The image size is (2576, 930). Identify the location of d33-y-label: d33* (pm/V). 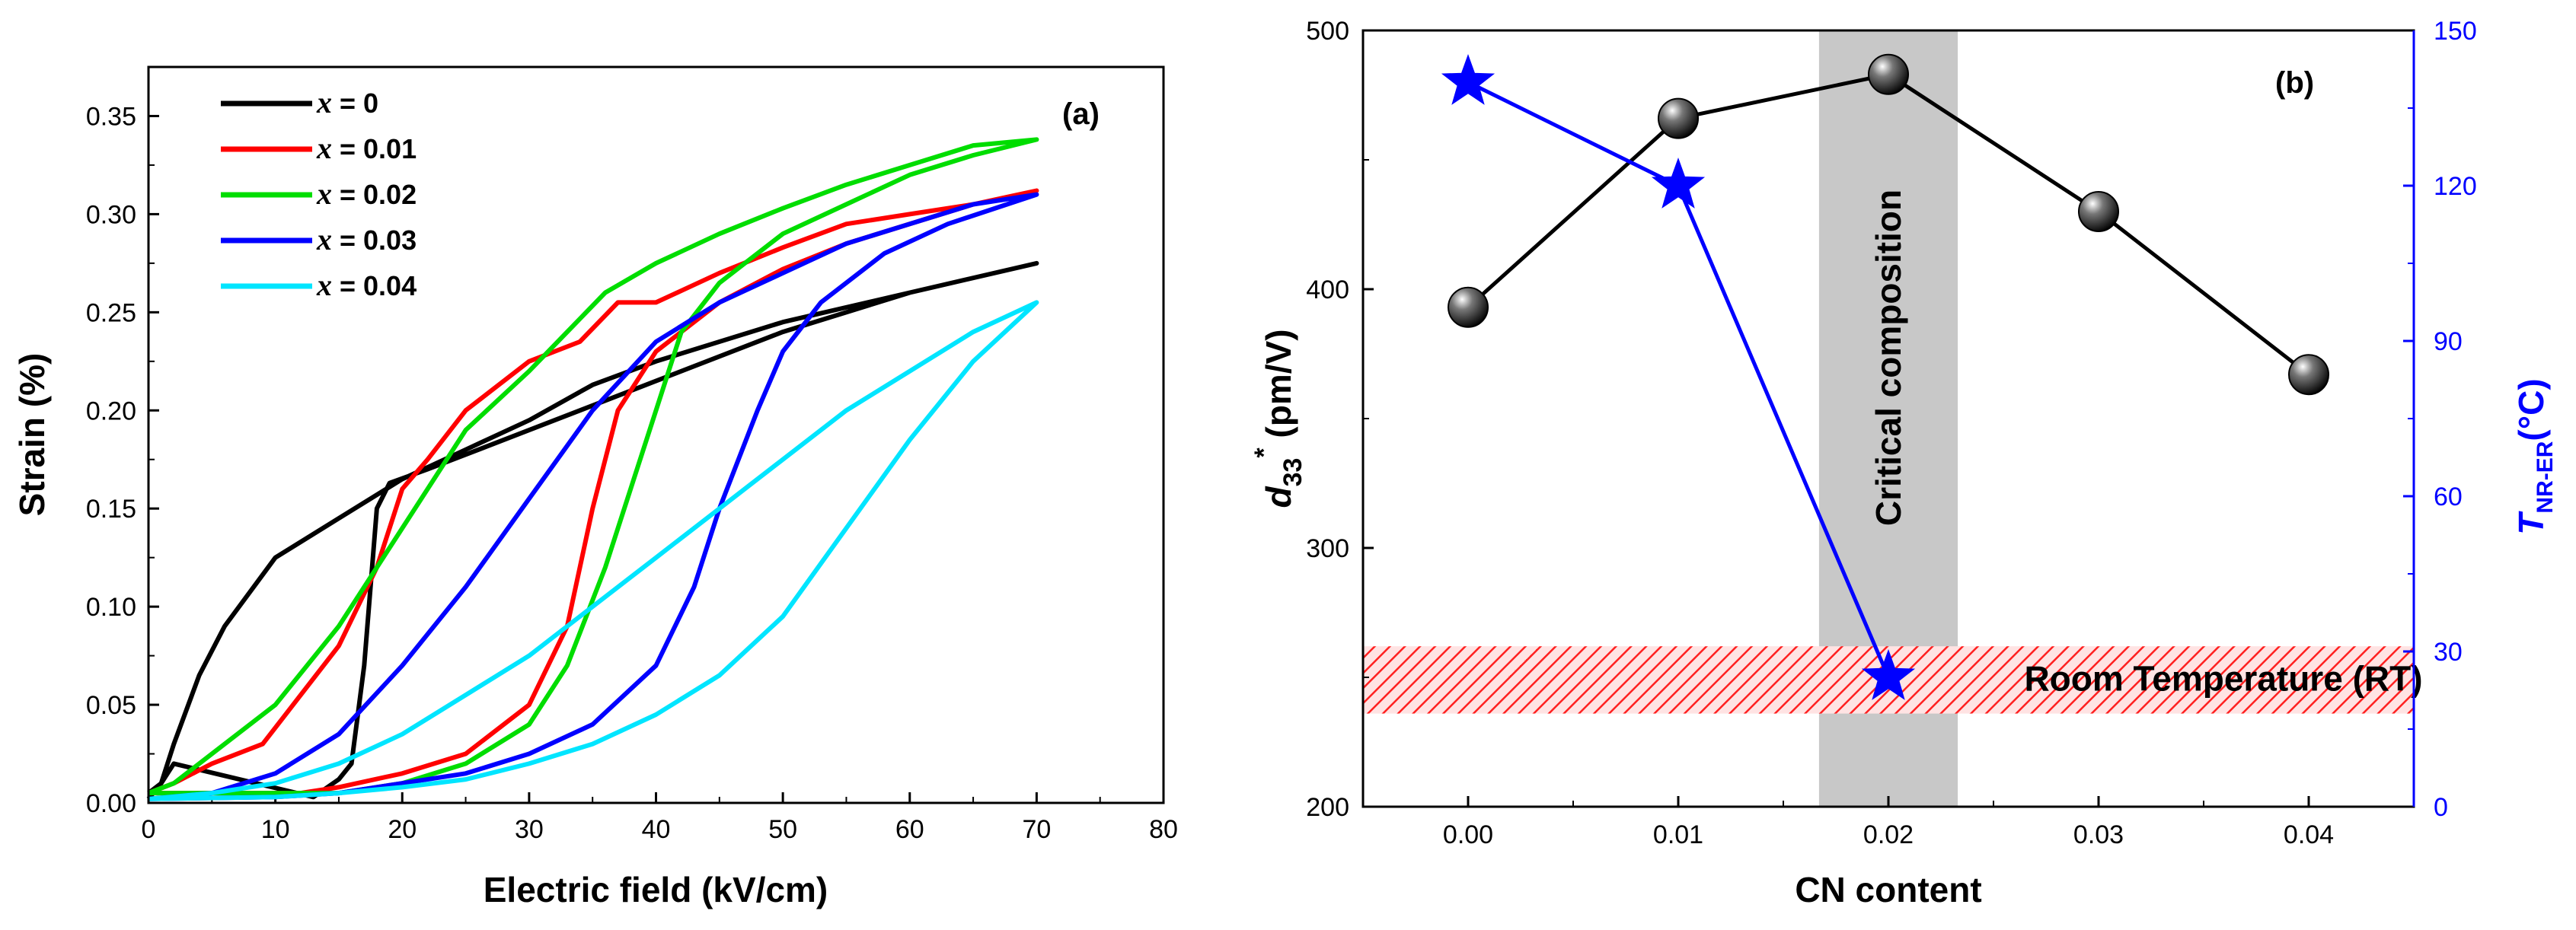
(1278, 418).